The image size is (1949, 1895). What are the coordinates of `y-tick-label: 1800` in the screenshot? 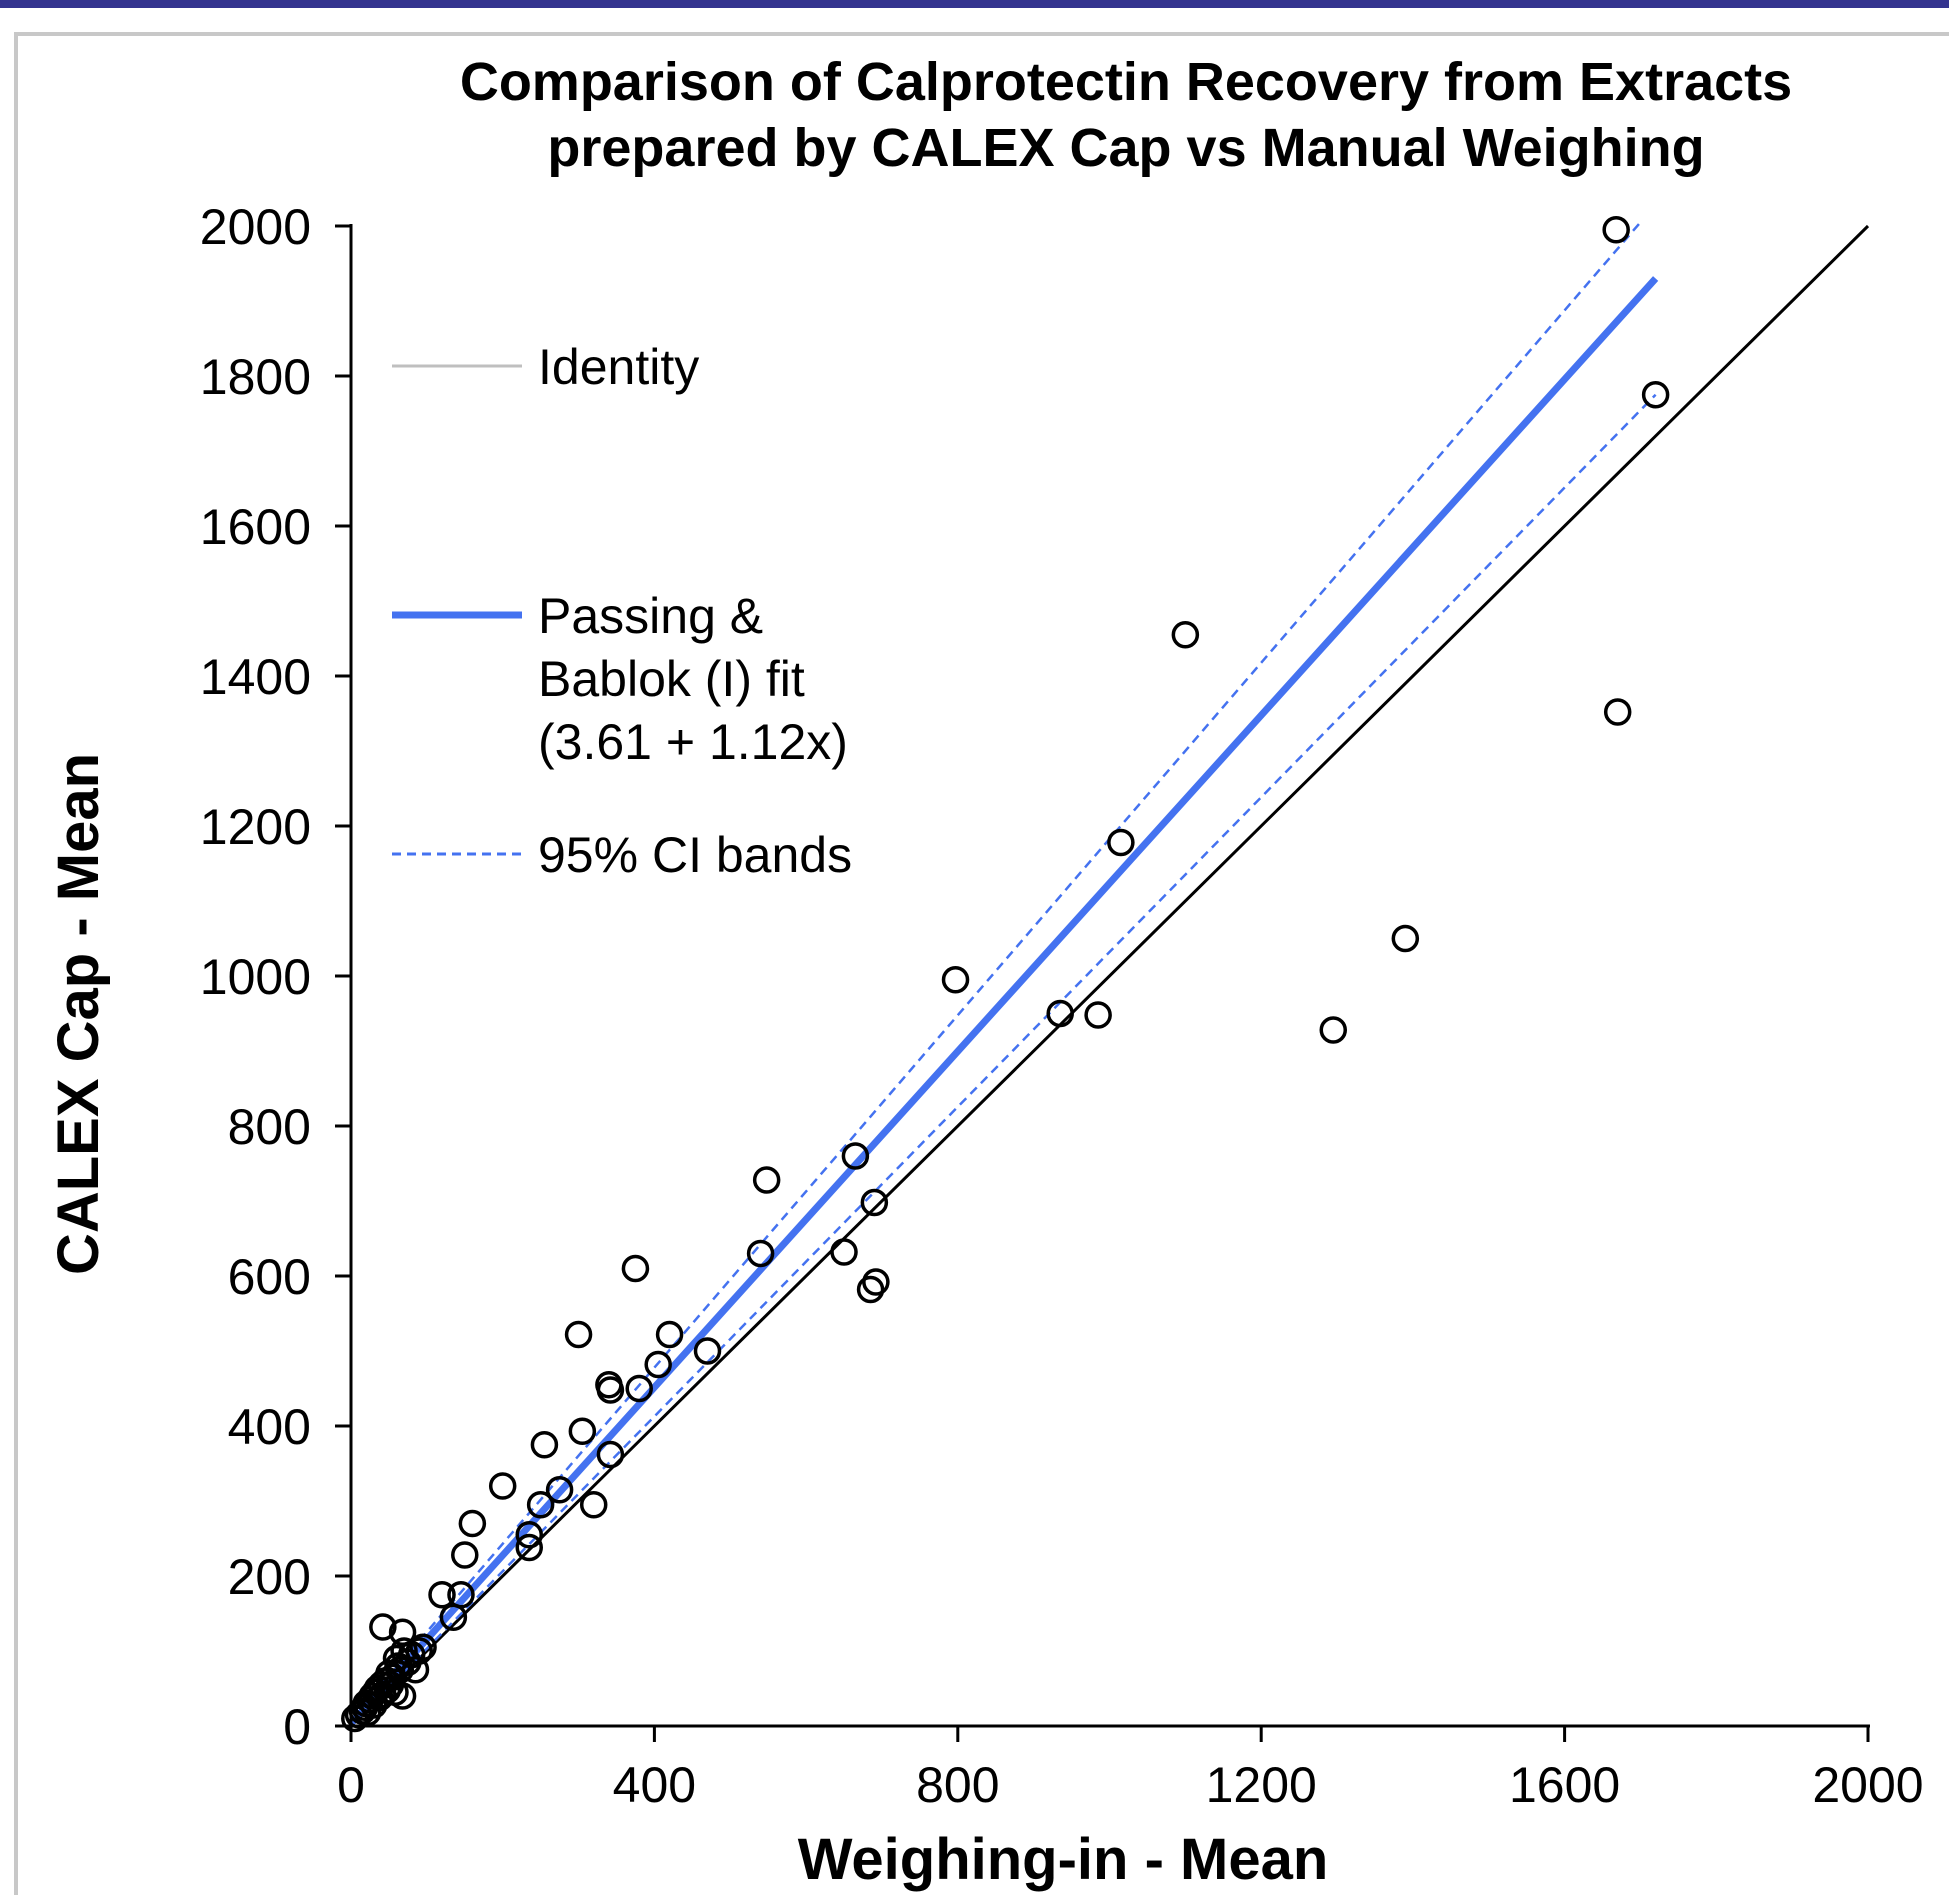 It's located at (255, 377).